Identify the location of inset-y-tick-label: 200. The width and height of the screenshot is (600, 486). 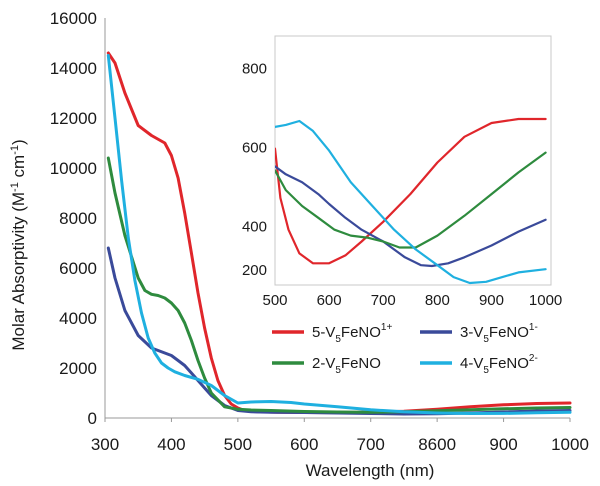
(254, 270).